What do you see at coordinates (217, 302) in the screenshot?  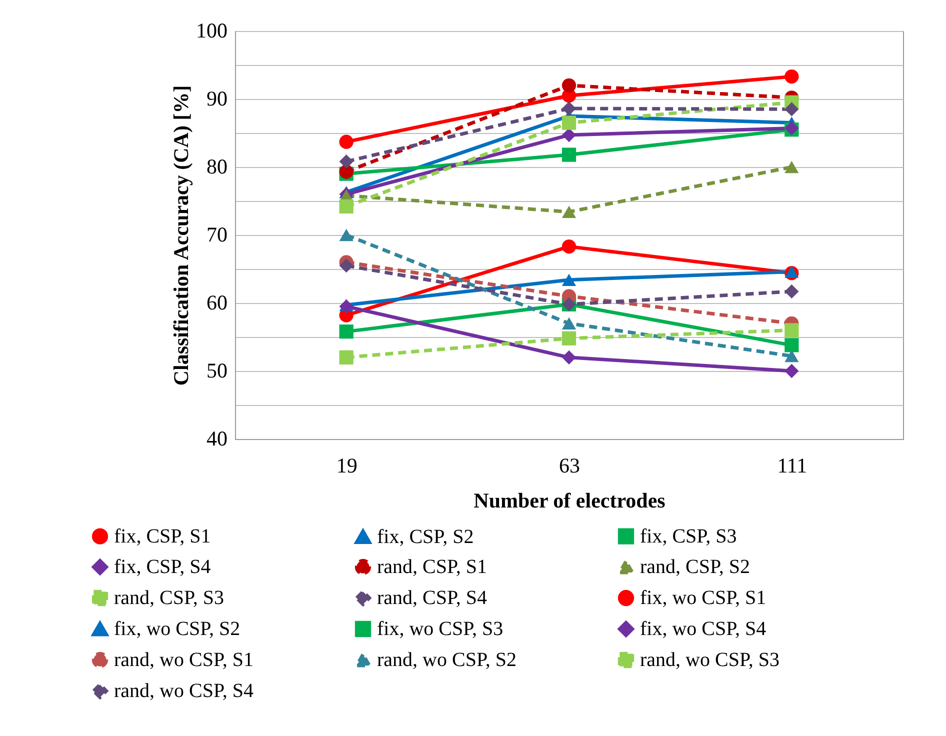 I see `y-tick-label: 60` at bounding box center [217, 302].